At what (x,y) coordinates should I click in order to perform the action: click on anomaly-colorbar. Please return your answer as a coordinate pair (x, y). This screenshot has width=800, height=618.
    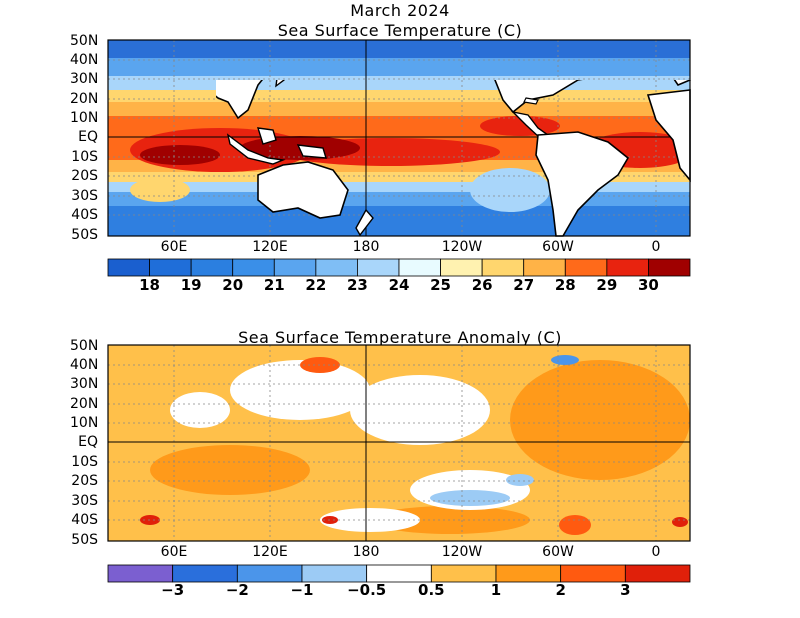
    Looking at the image, I should click on (399, 573).